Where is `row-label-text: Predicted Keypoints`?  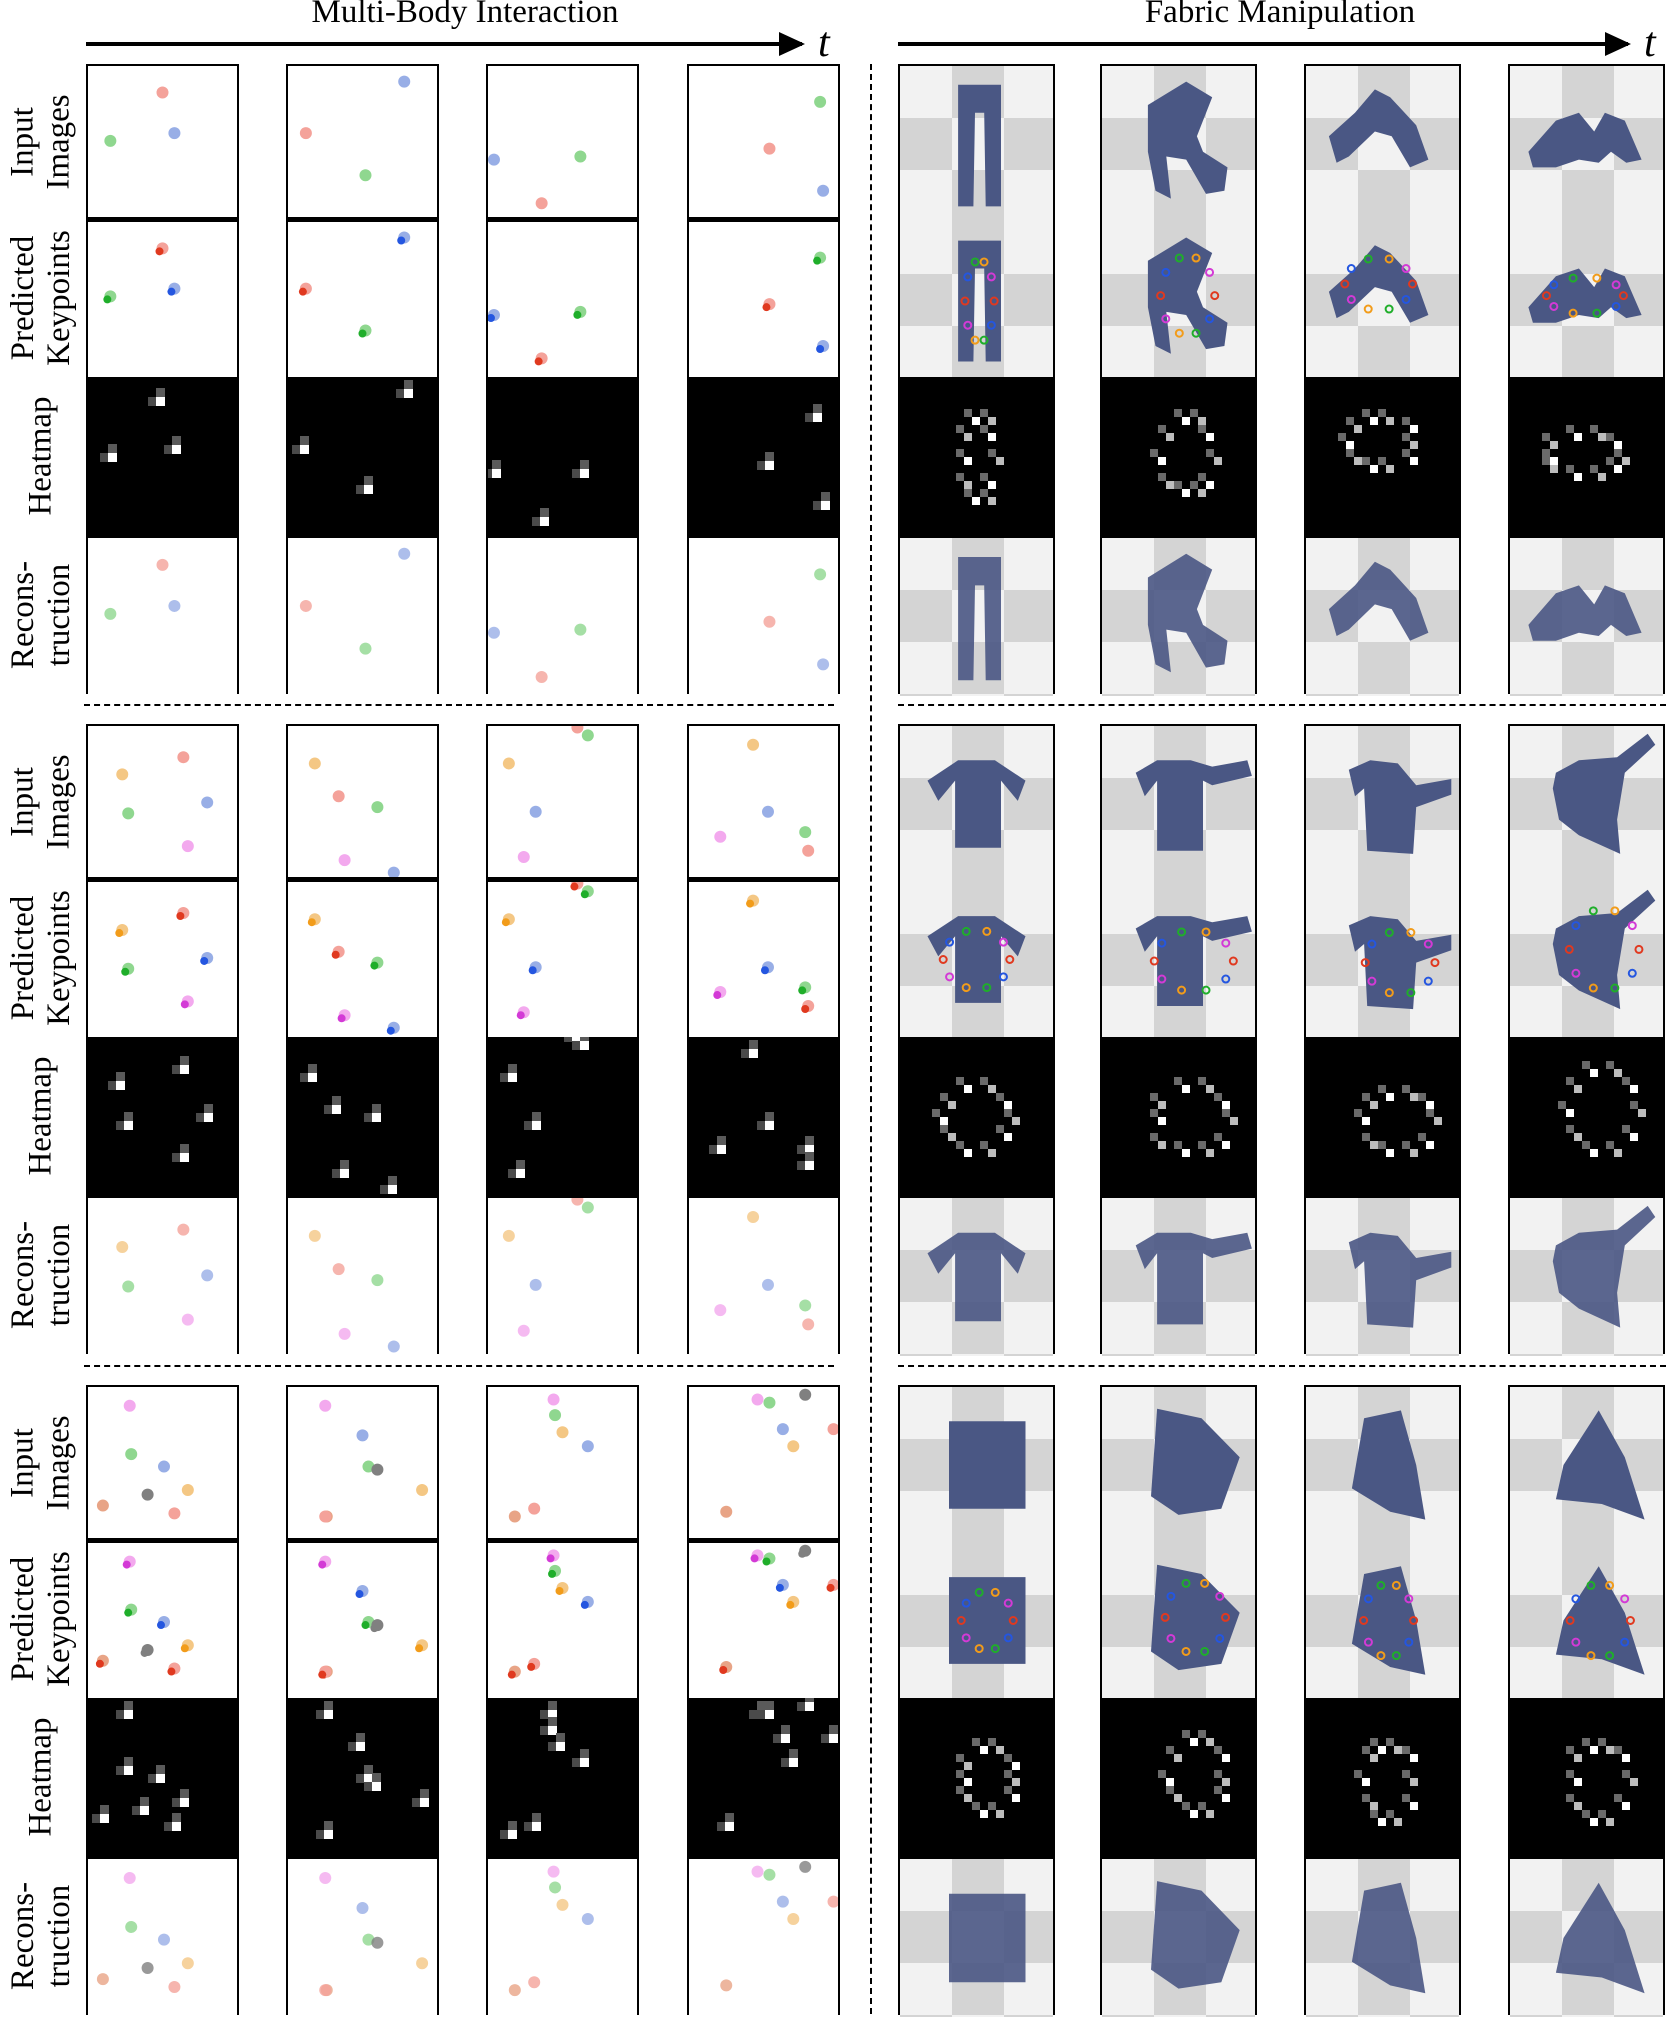
row-label-text: Predicted Keypoints is located at coordinates (41, 298).